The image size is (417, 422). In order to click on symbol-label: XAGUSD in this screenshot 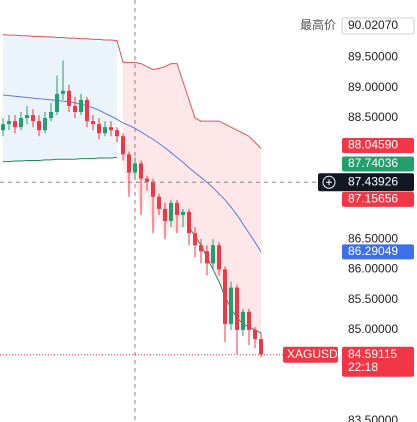, I will do `click(312, 354)`.